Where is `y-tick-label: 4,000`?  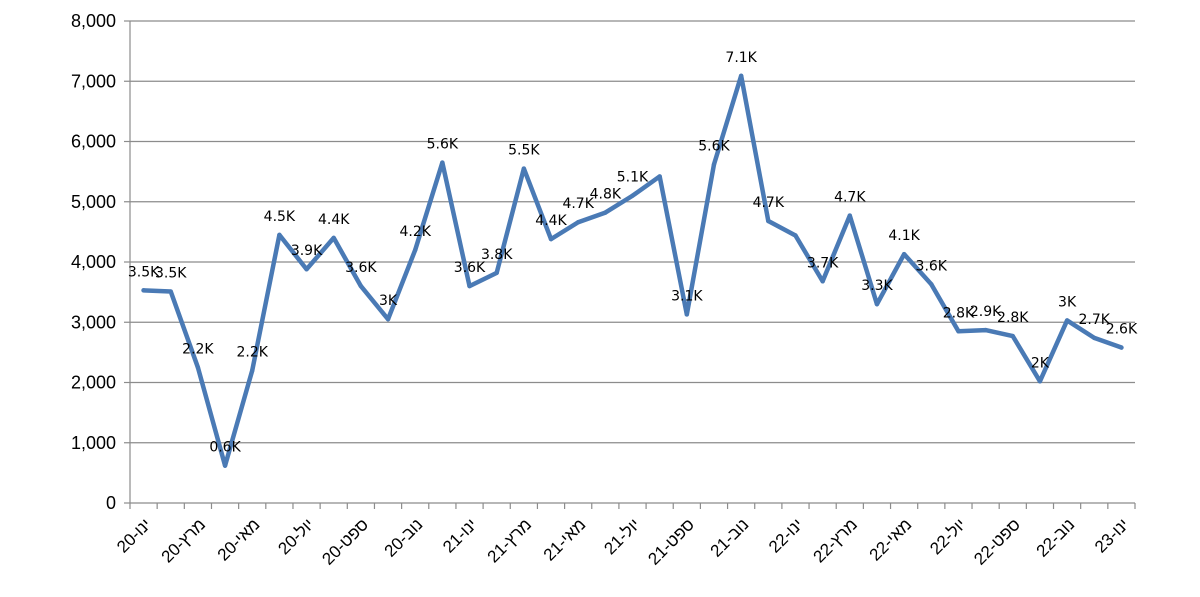 y-tick-label: 4,000 is located at coordinates (93, 262).